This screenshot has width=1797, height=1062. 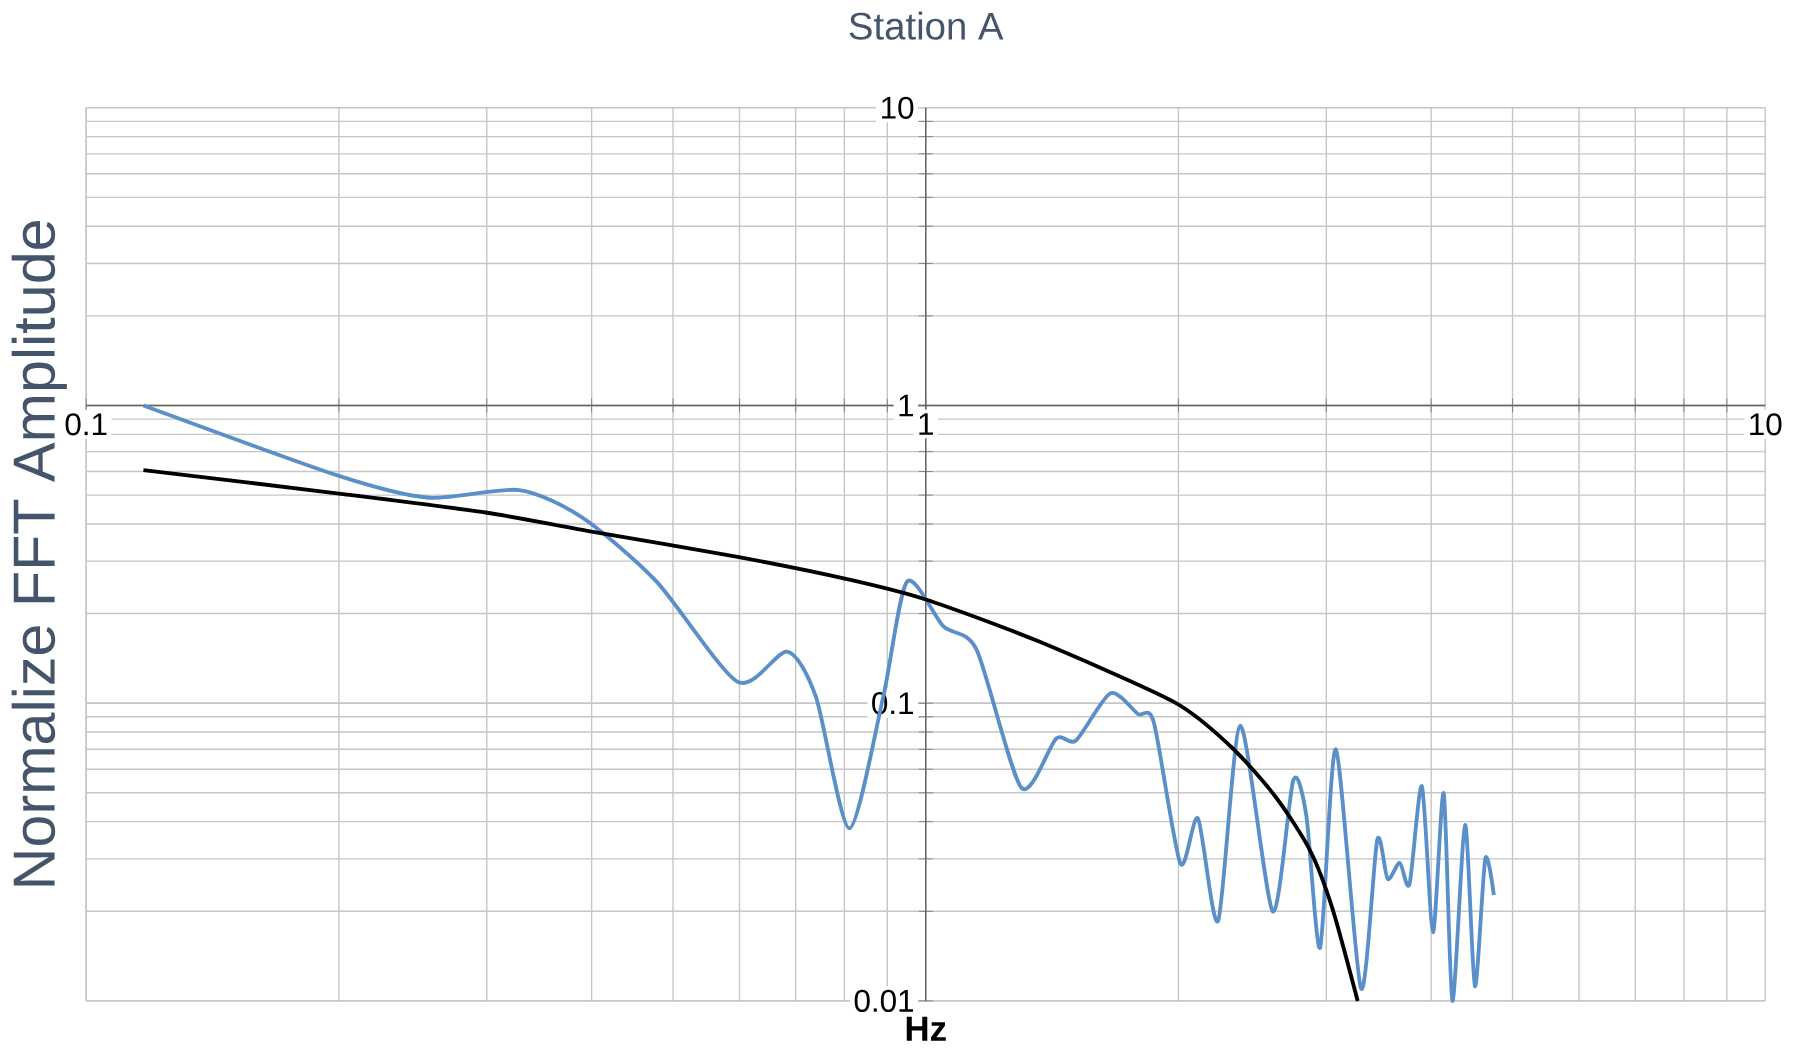 I want to click on x-tick-label: 0.1, so click(x=86, y=424).